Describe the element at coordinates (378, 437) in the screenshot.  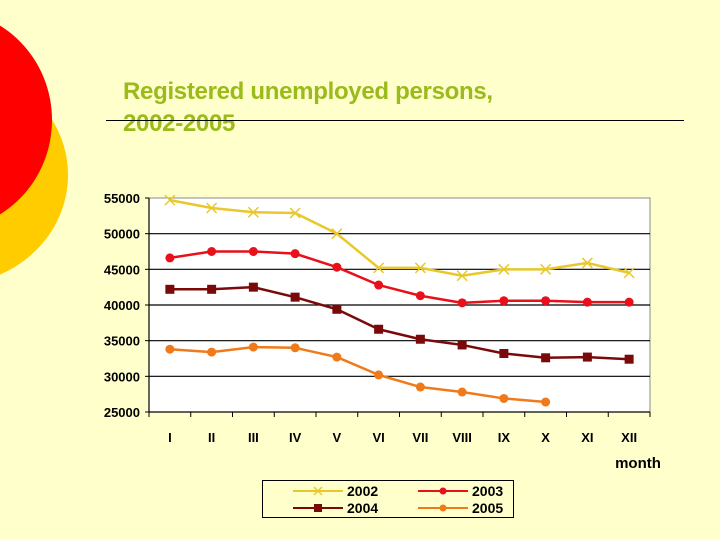
I see `x-tick-label: VI` at that location.